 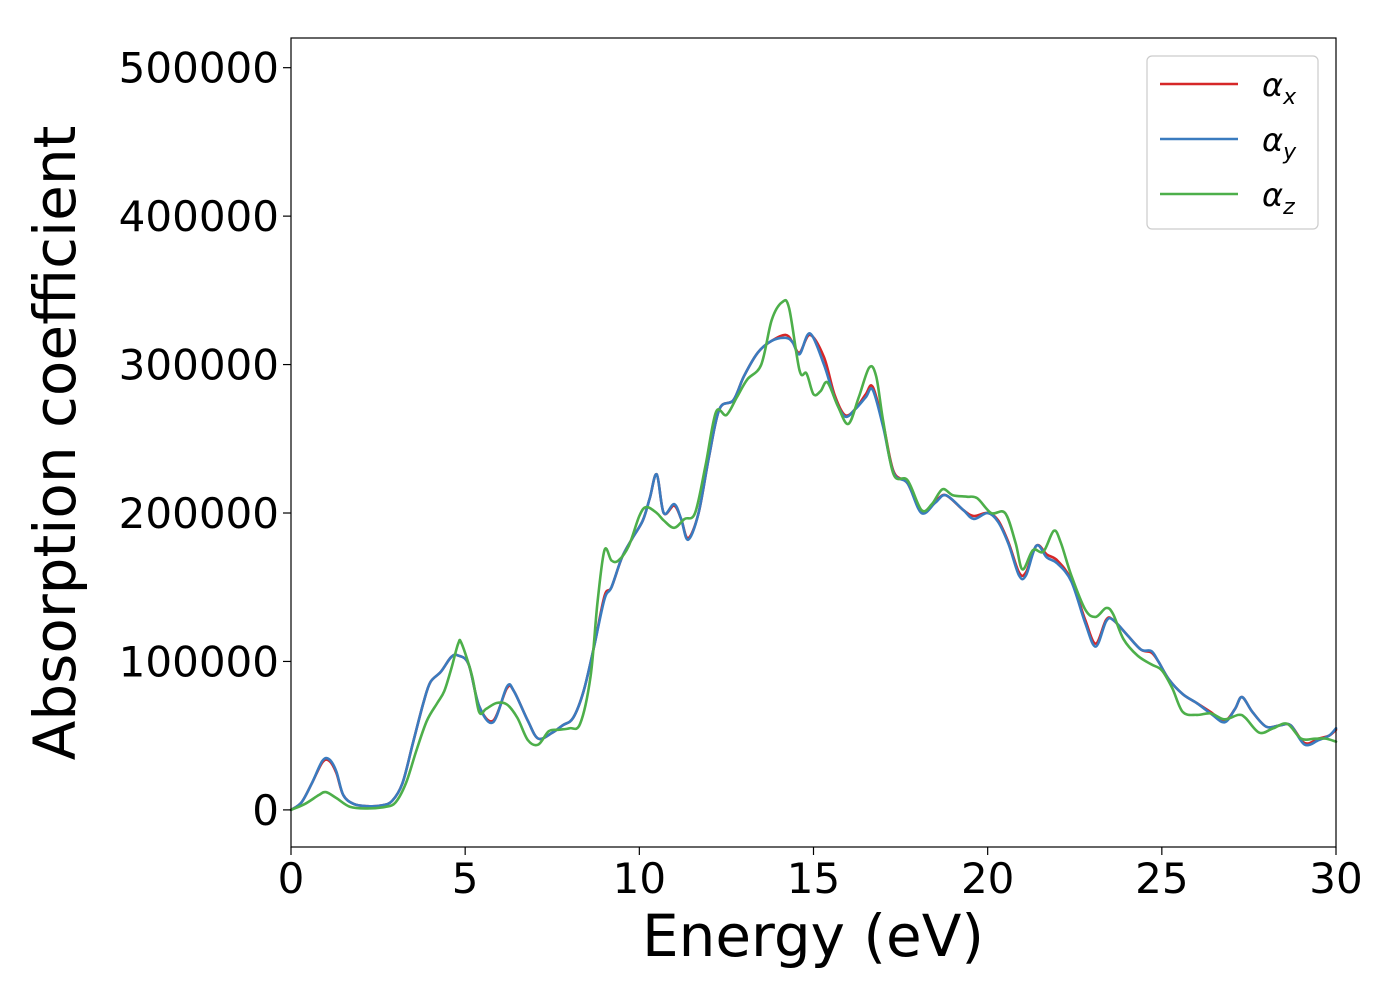 I want to click on x-axis-label: Energy (eV), so click(x=813, y=936).